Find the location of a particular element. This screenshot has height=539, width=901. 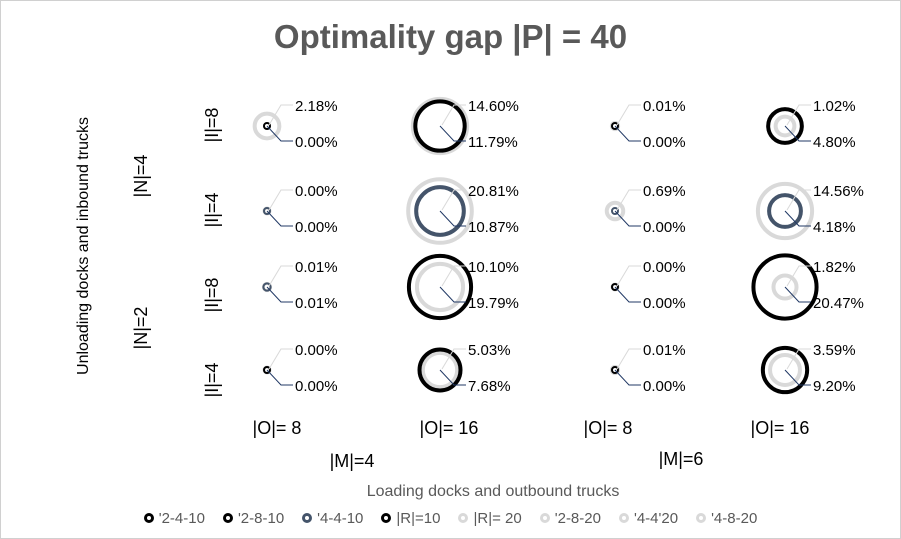

data-label-lower: 4.80% is located at coordinates (834, 142).